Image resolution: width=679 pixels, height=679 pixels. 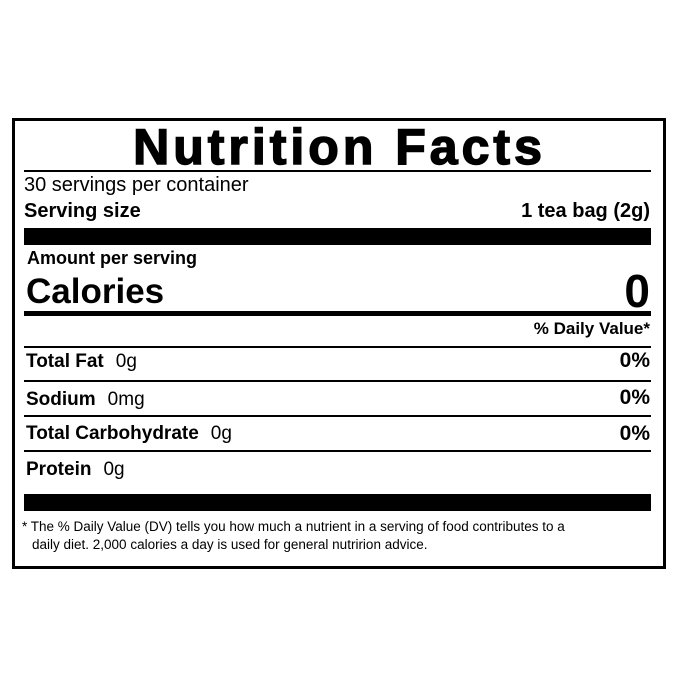 I want to click on nutrient-name: Total Carbohydrate, so click(x=112, y=433).